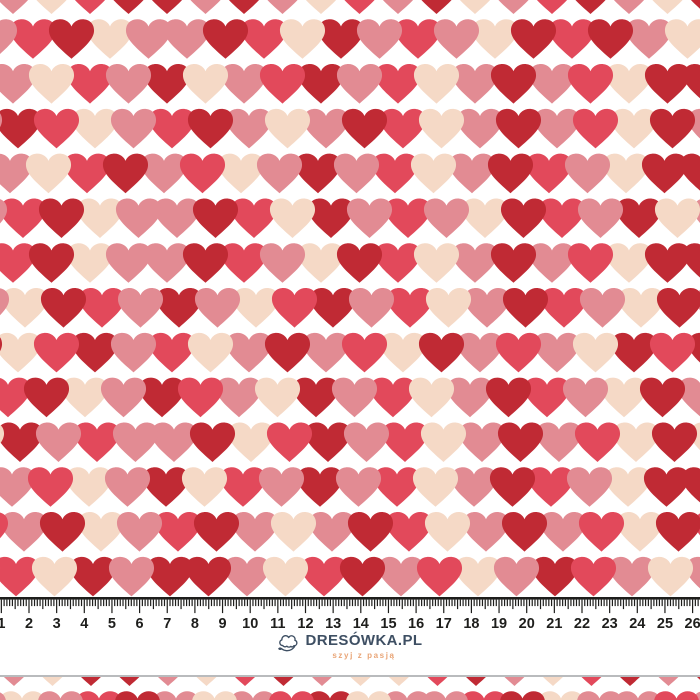 Image resolution: width=700 pixels, height=700 pixels. What do you see at coordinates (57, 624) in the screenshot?
I see `svg-text: 3` at bounding box center [57, 624].